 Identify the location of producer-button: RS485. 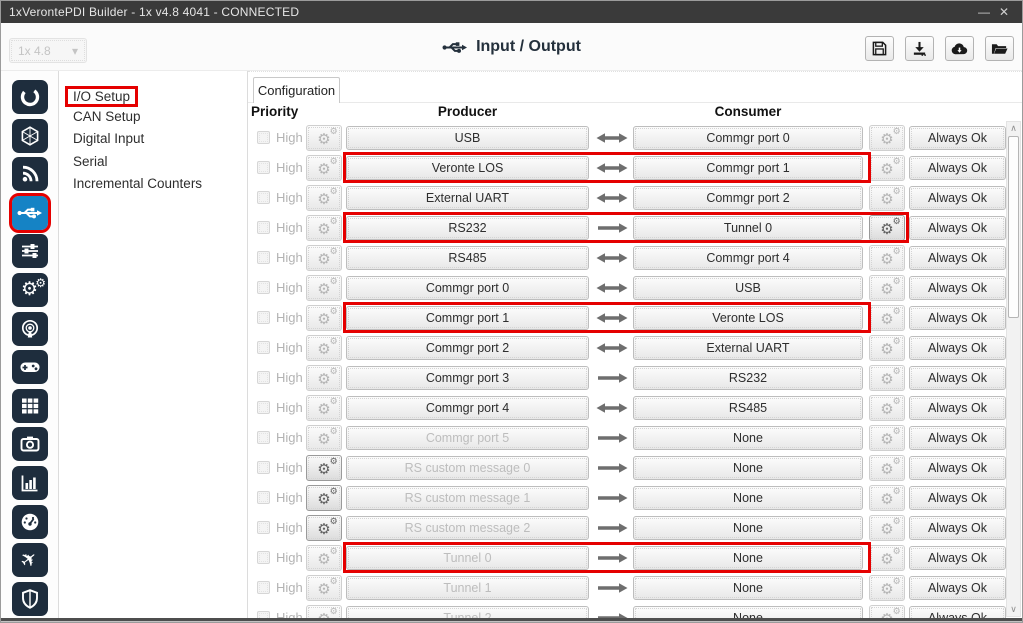
(467, 258).